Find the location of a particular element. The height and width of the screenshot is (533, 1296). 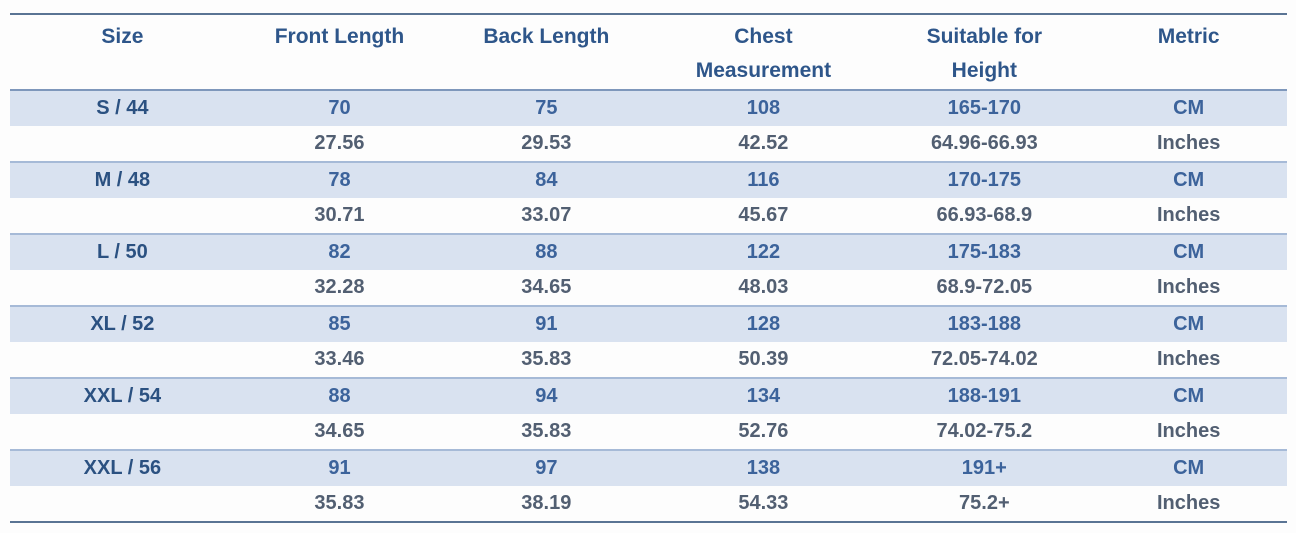

size-cell: S / 44 is located at coordinates (122, 108).